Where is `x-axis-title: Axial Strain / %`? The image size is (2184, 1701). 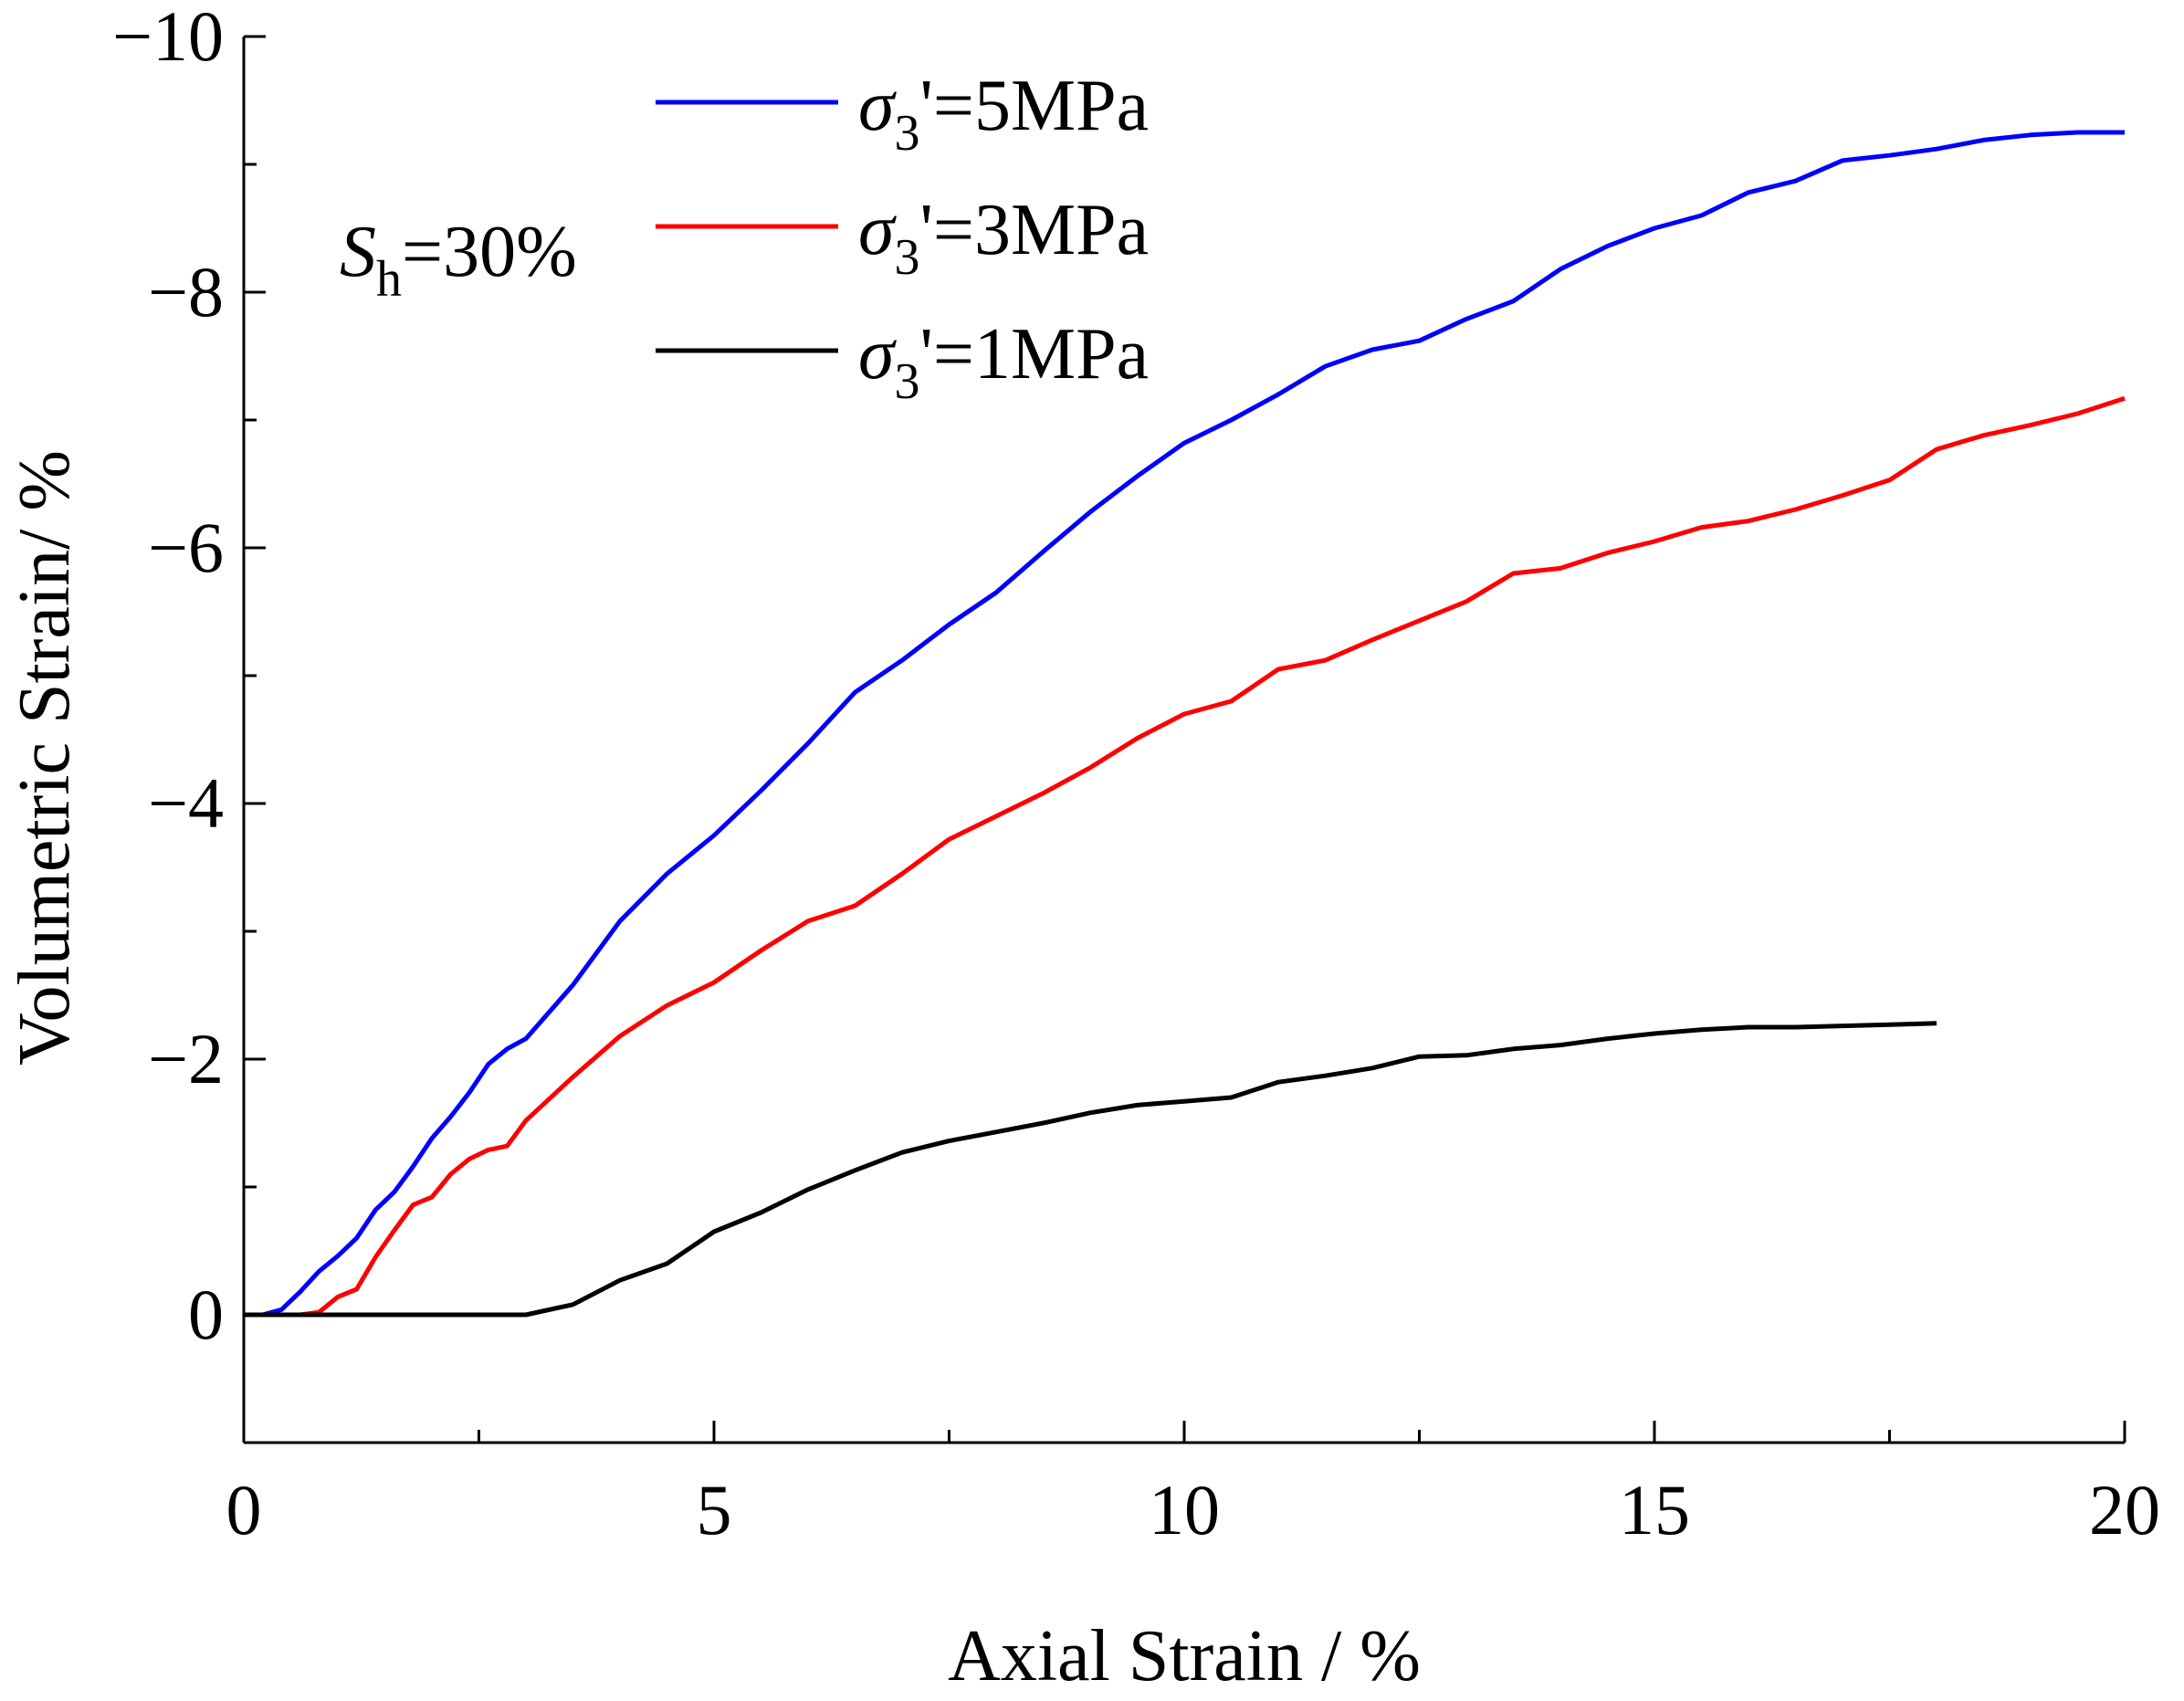
x-axis-title: Axial Strain / % is located at coordinates (1184, 1656).